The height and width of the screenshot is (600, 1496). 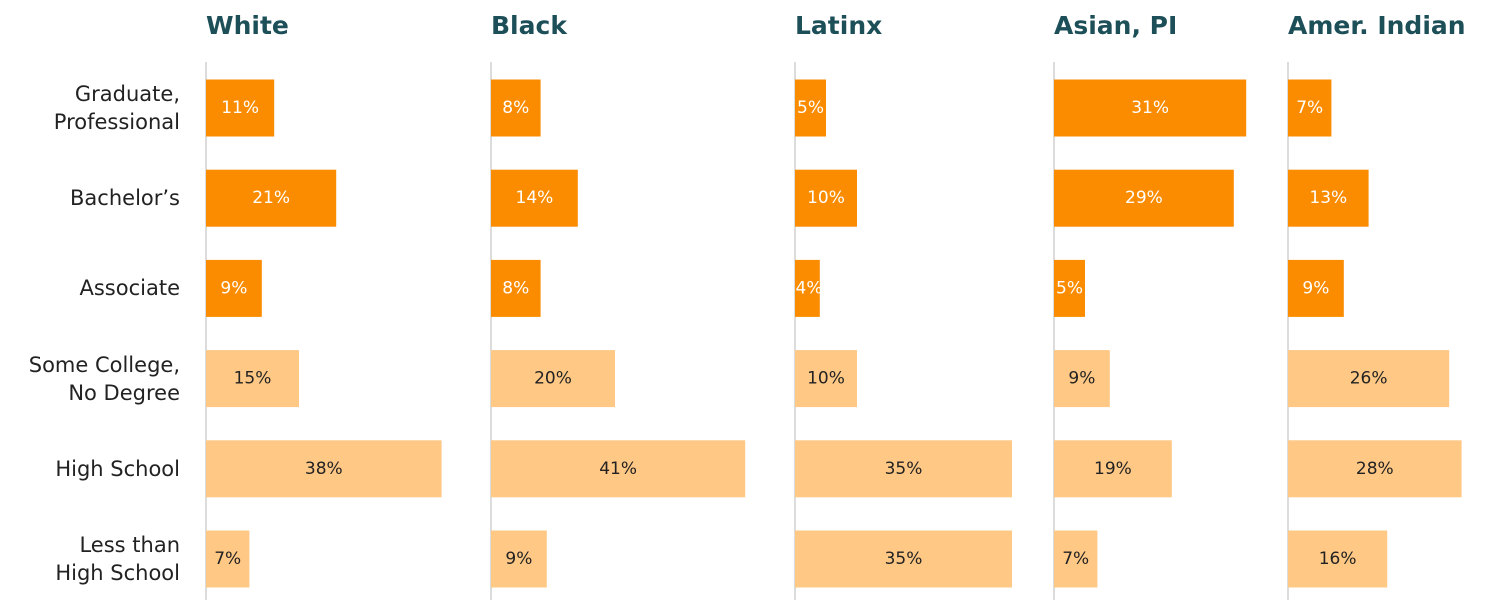 I want to click on category-label: Some College, No Degree, so click(x=104, y=378).